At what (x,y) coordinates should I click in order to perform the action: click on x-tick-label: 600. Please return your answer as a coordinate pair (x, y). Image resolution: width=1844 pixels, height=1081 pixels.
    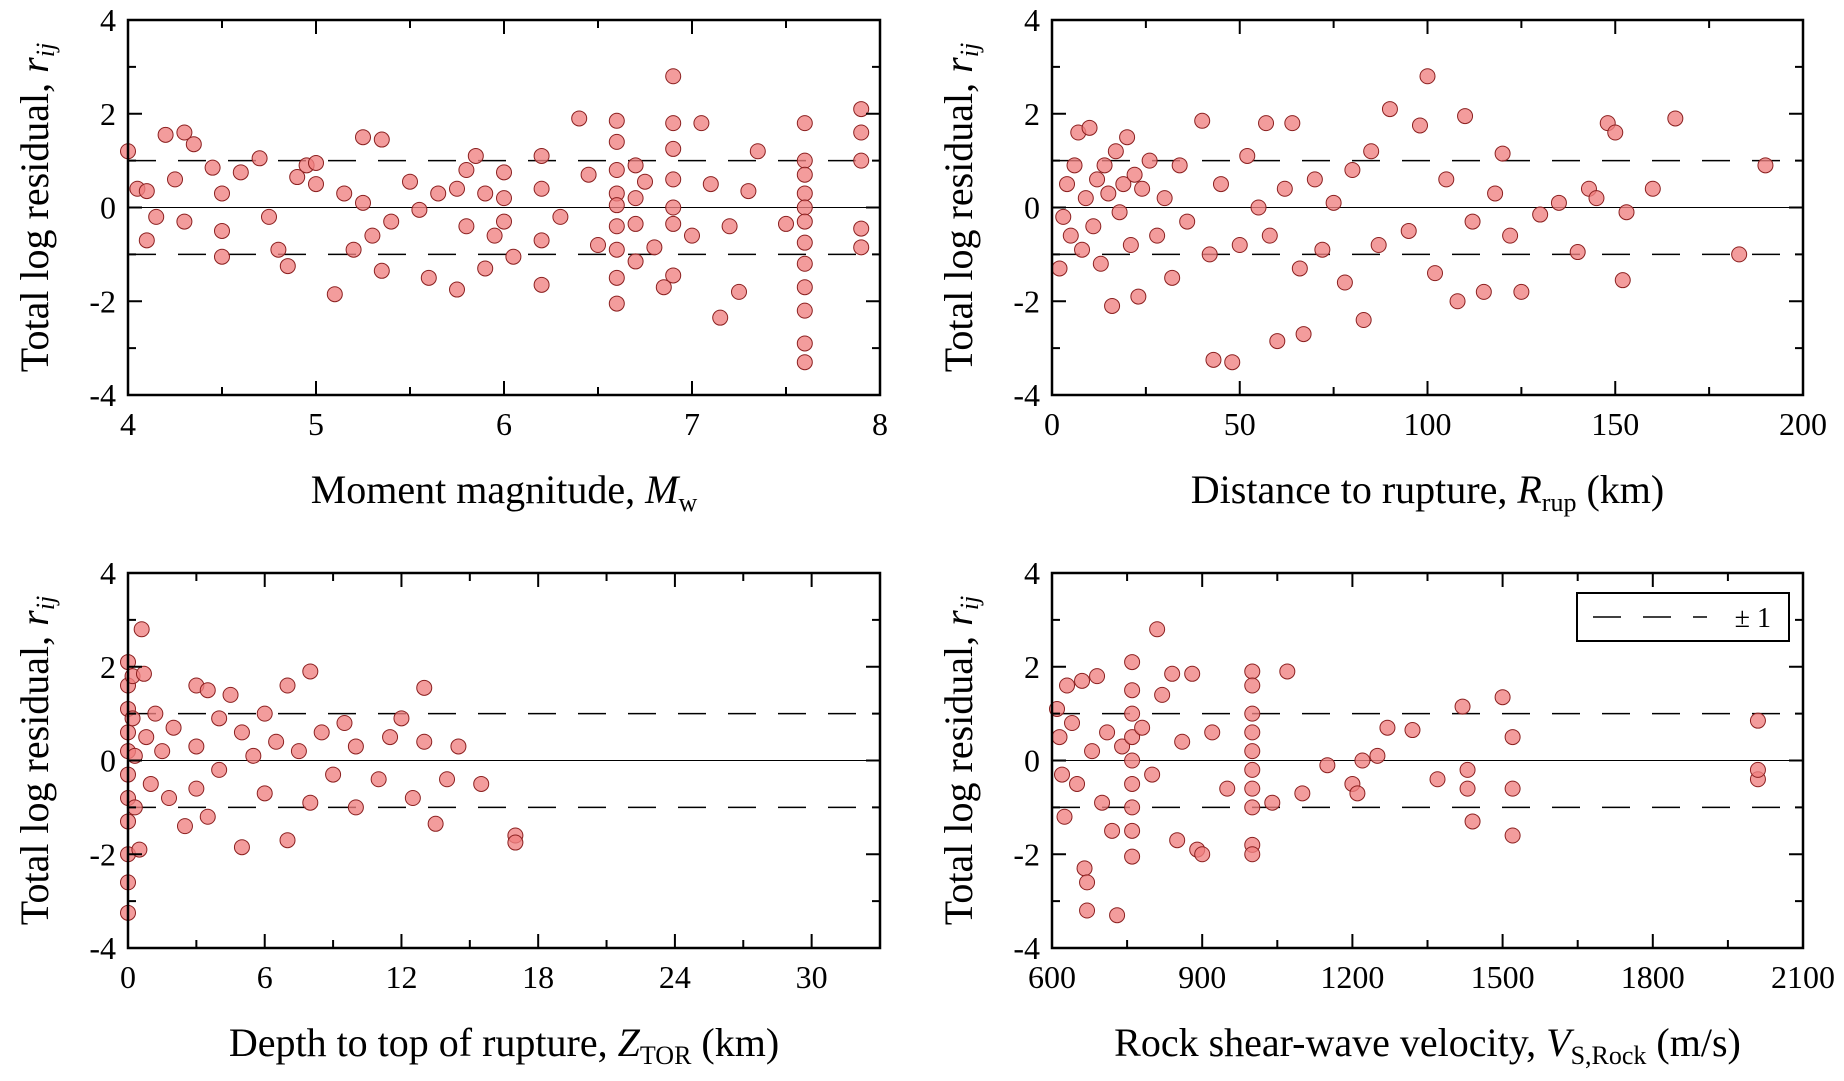
    Looking at the image, I should click on (1052, 977).